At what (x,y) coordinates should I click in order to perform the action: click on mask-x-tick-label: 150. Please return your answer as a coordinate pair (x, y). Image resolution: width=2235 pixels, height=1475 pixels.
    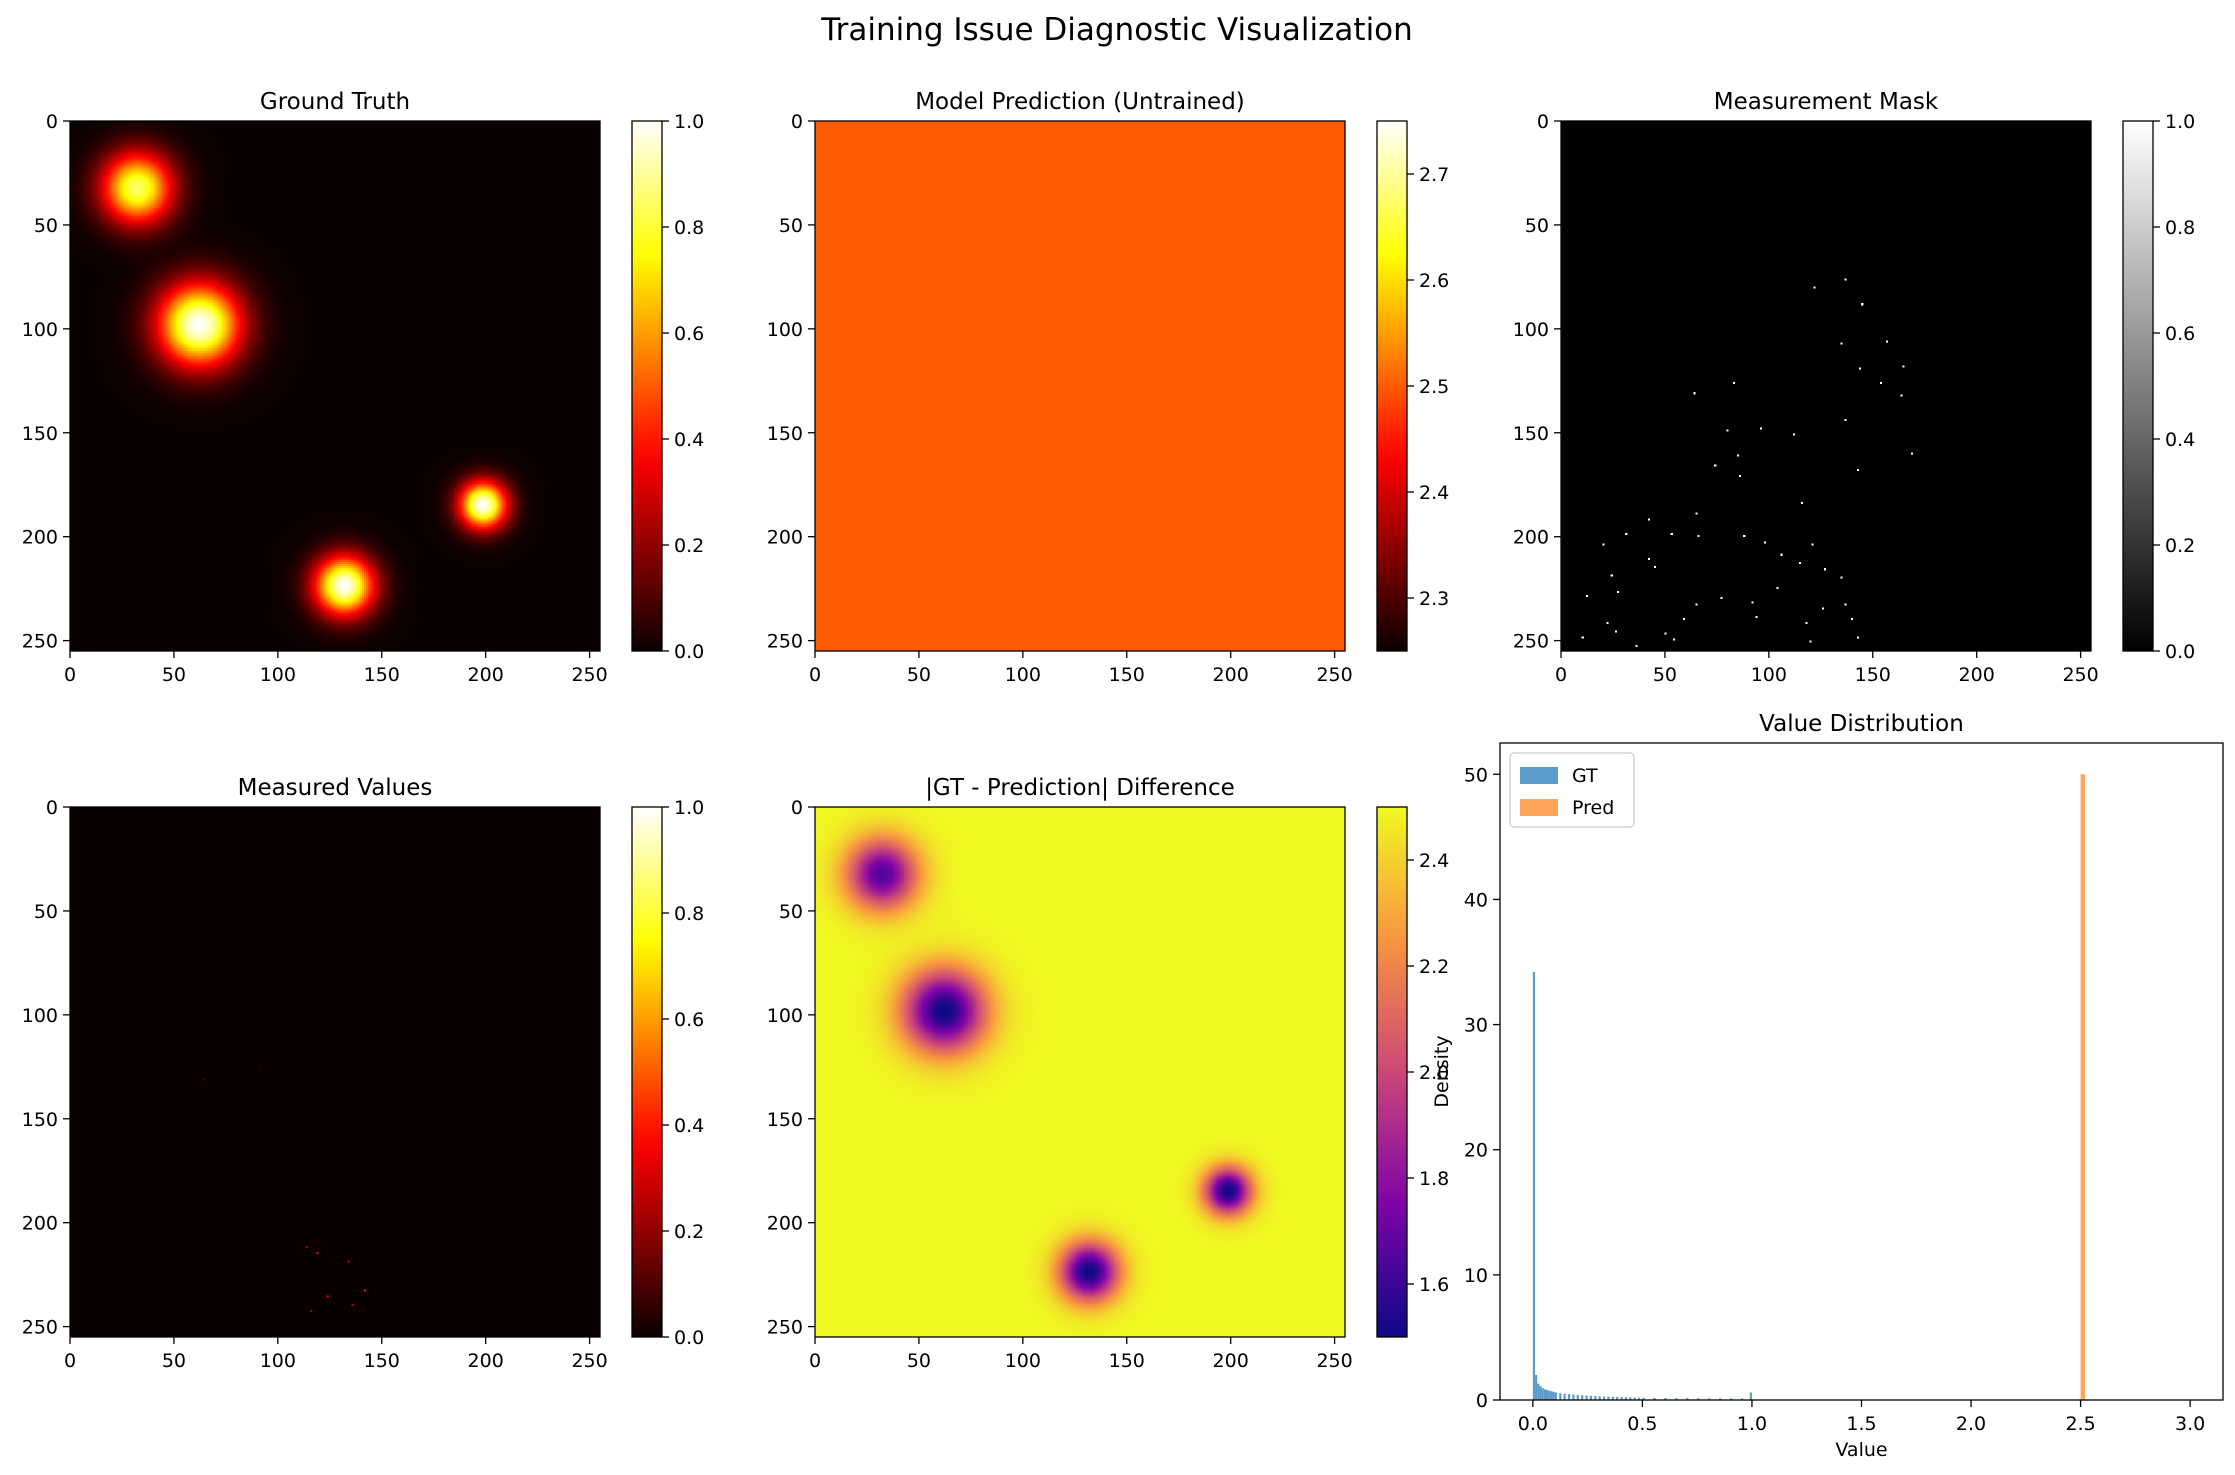
    Looking at the image, I should click on (1873, 675).